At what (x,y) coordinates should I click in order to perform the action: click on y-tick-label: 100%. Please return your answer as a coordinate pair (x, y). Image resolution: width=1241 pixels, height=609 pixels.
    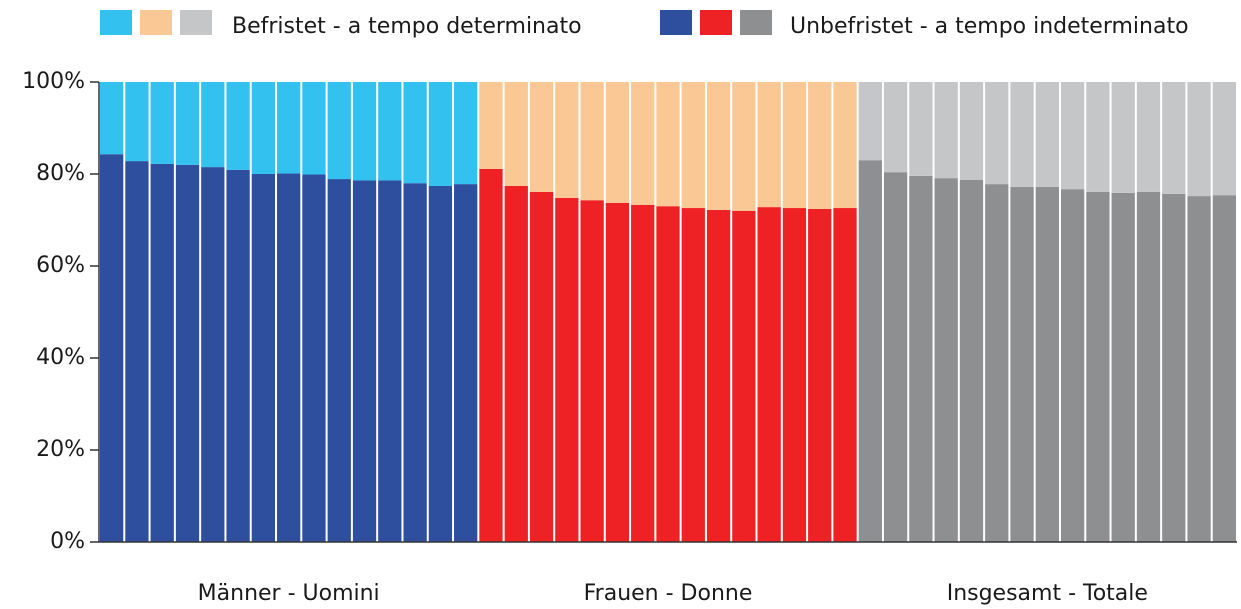
    Looking at the image, I should click on (53, 81).